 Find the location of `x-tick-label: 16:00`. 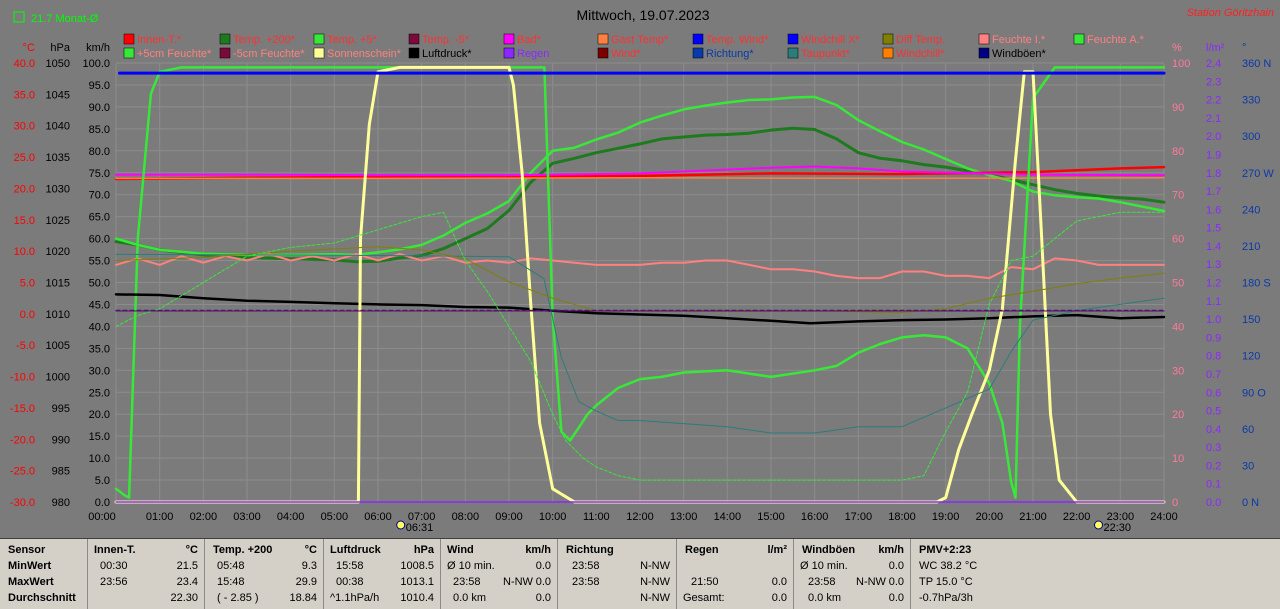

x-tick-label: 16:00 is located at coordinates (815, 517).